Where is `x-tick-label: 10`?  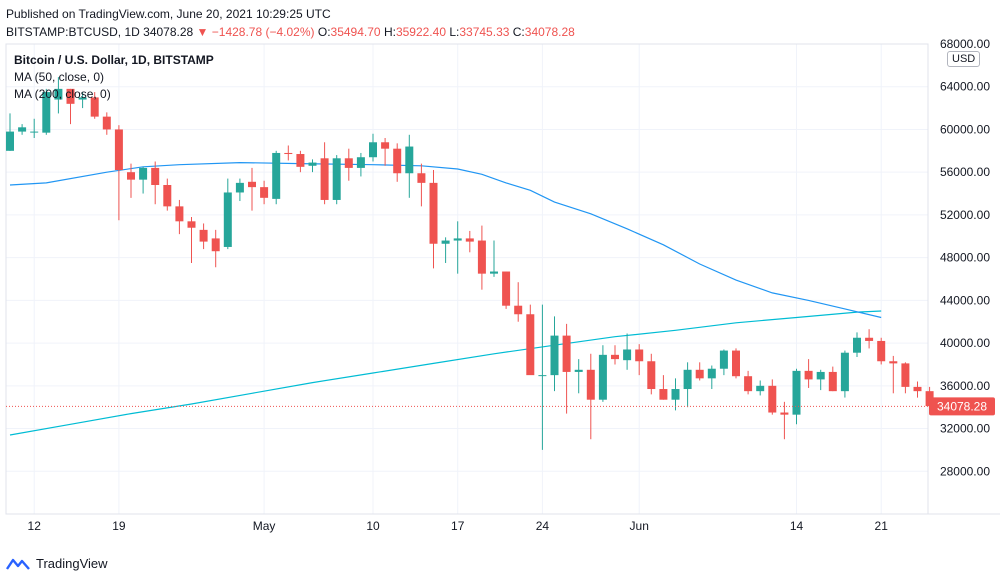 x-tick-label: 10 is located at coordinates (373, 526).